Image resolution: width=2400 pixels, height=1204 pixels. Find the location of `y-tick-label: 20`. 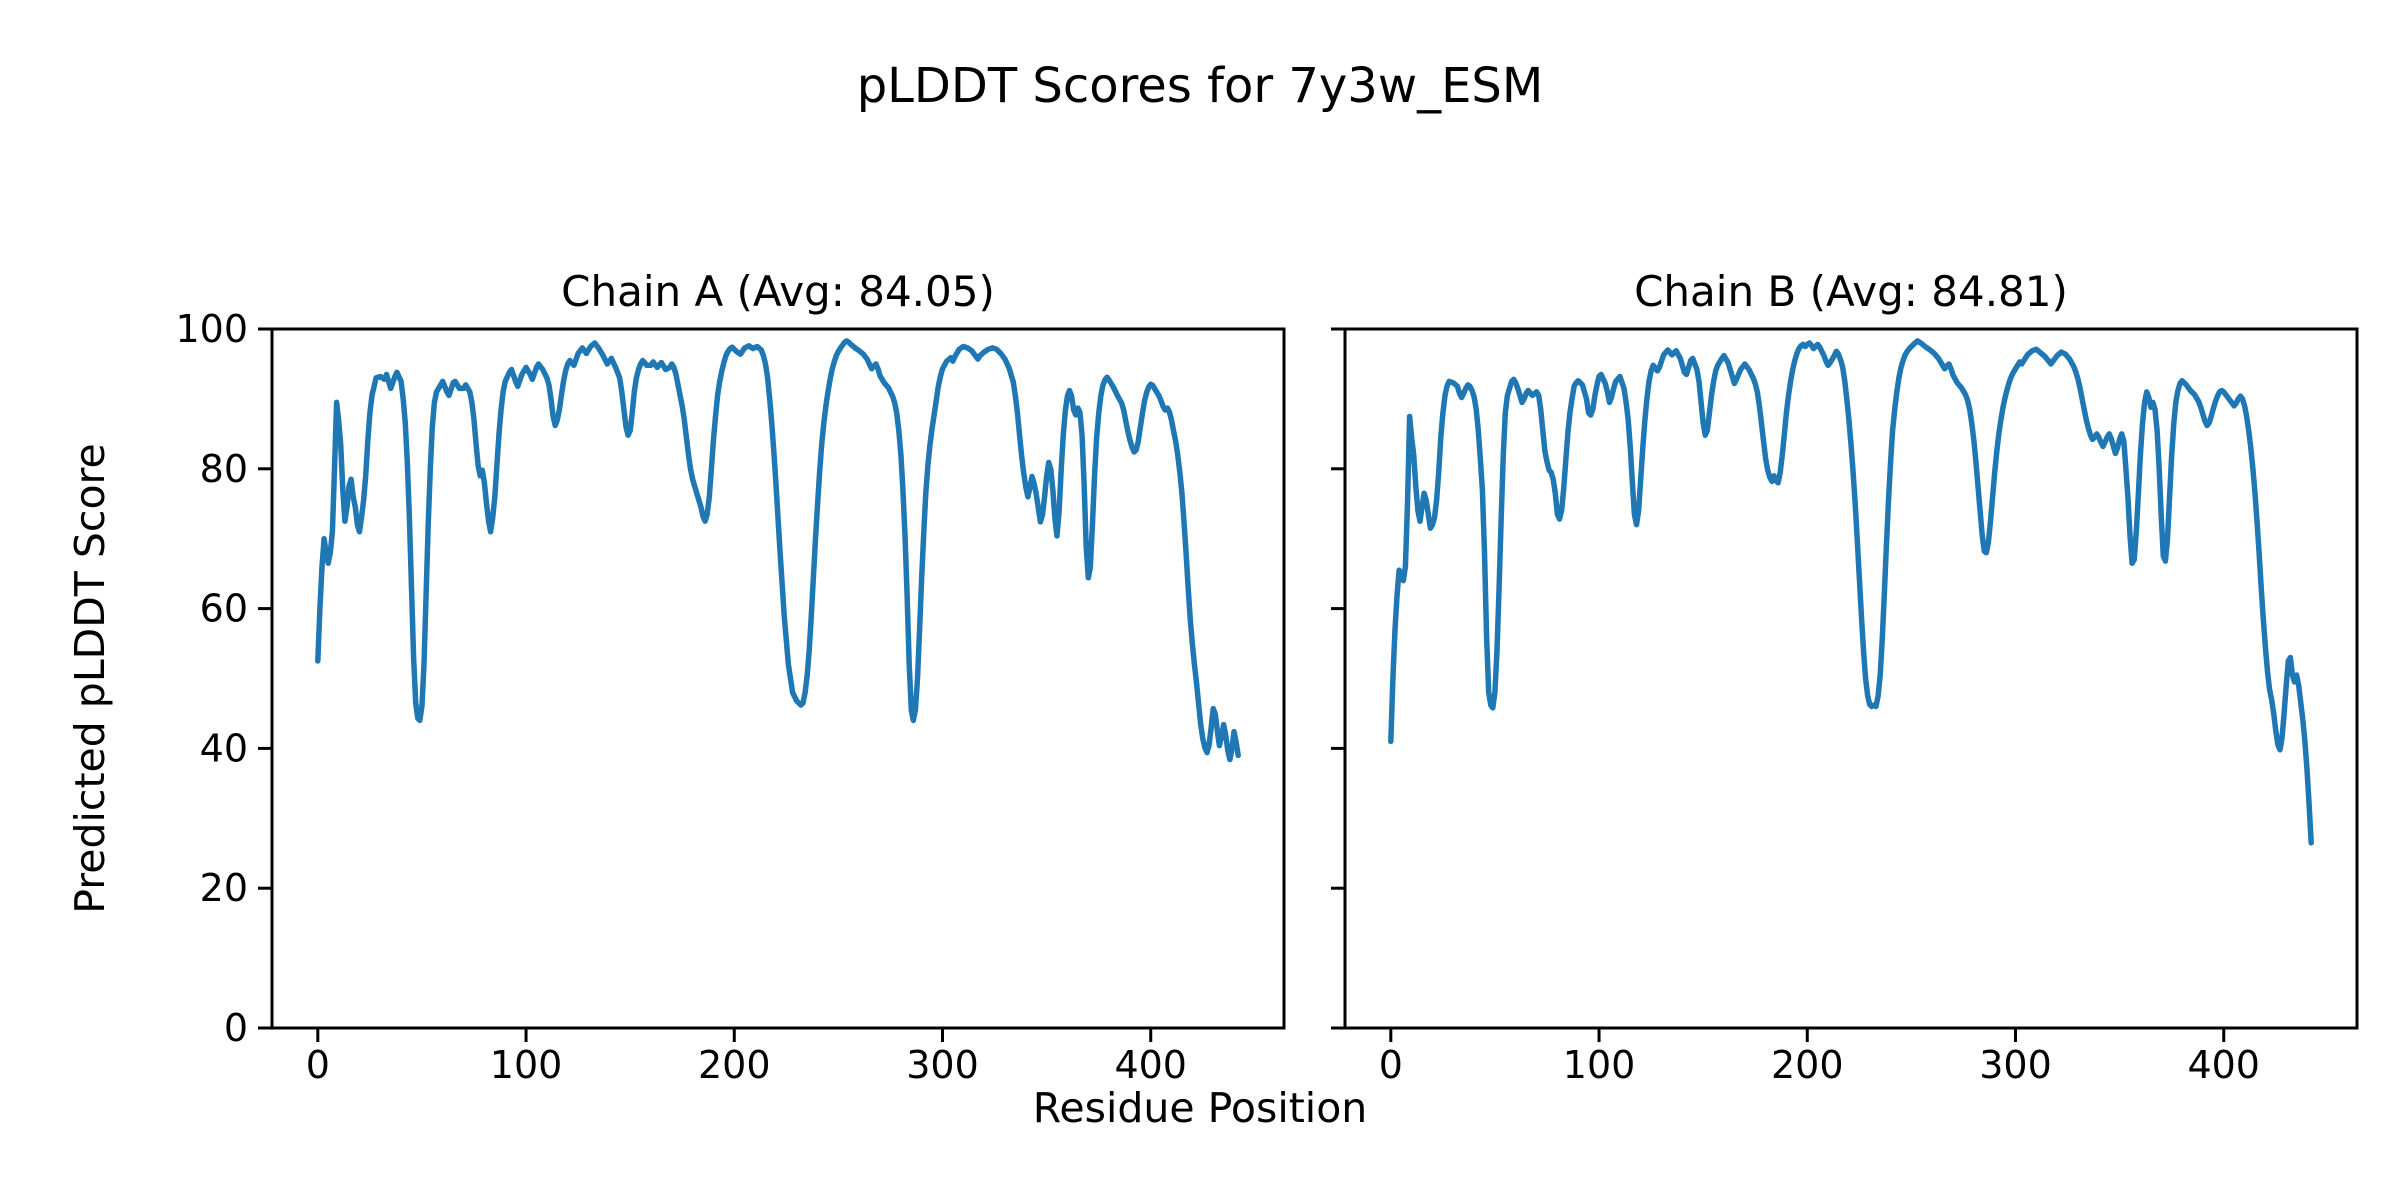

y-tick-label: 20 is located at coordinates (224, 888).